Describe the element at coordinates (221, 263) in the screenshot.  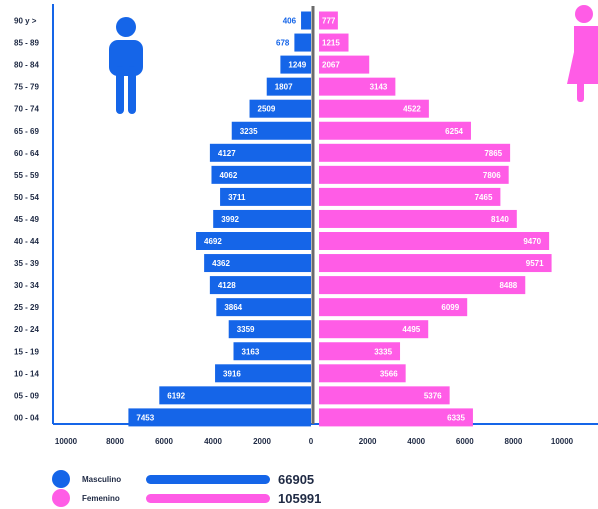
I see `male-bar-label: 4362` at that location.